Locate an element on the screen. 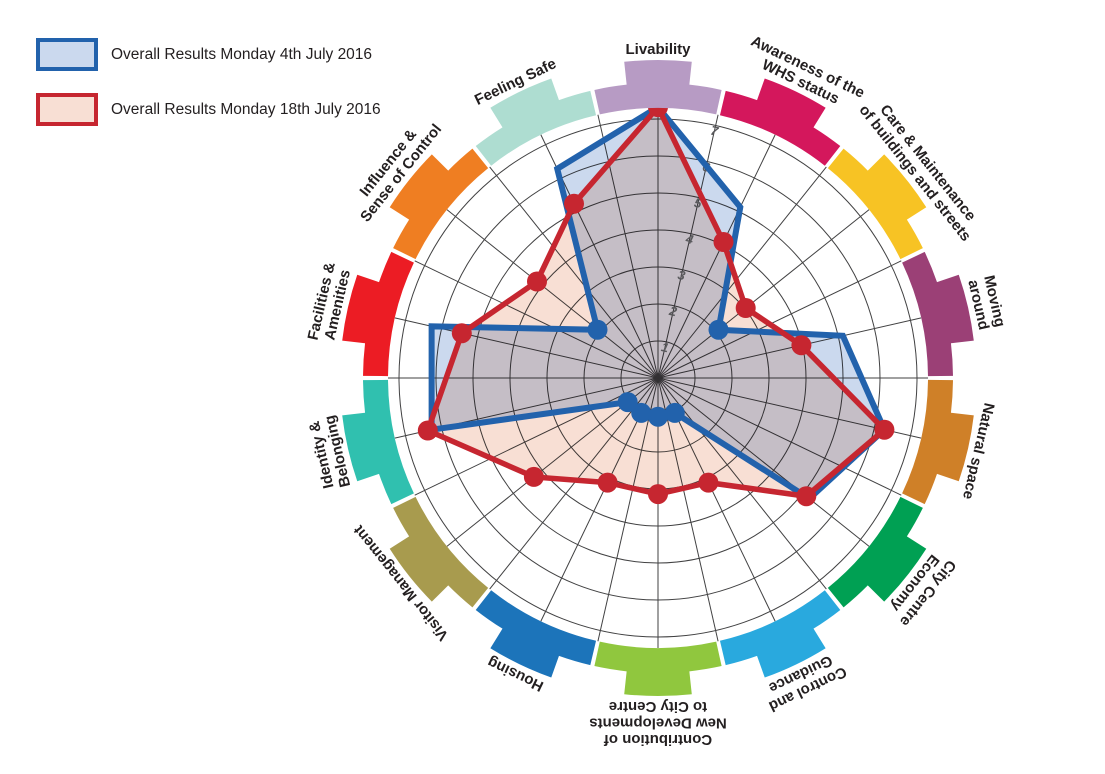  legend-swatch-18th-july is located at coordinates (67, 109).